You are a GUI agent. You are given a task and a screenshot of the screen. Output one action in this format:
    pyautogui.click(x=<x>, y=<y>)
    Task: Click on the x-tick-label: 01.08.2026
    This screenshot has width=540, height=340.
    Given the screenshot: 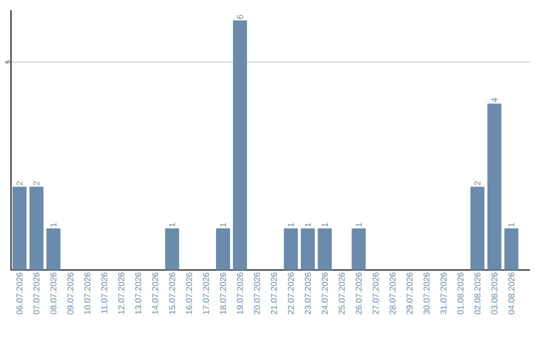 What is the action you would take?
    pyautogui.click(x=460, y=293)
    